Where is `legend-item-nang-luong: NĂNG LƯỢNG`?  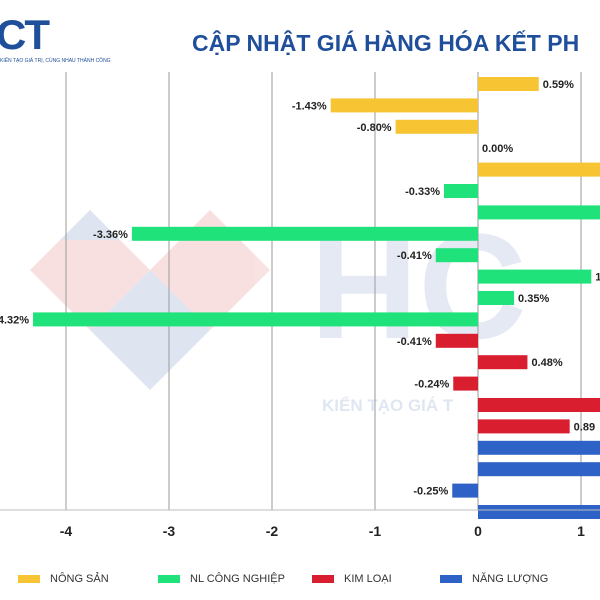
legend-item-nang-luong: NĂNG LƯỢNG is located at coordinates (494, 579).